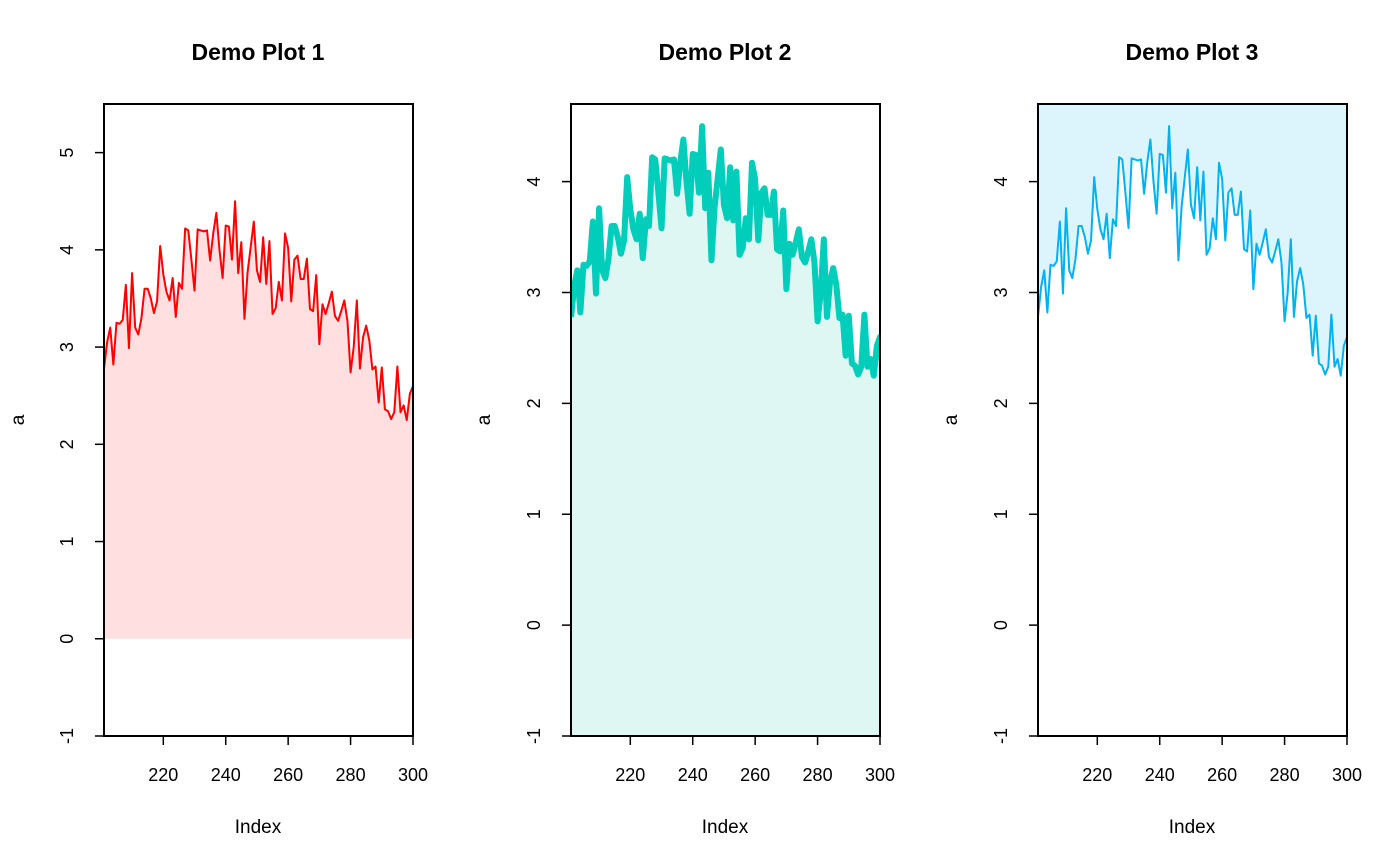  I want to click on chart-title: Demo Plot 1, so click(258, 52).